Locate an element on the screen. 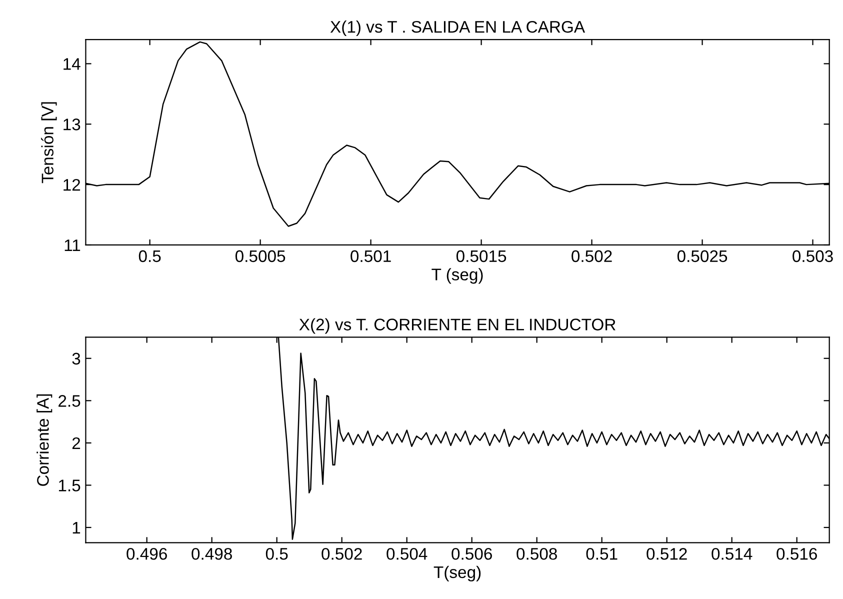  x-tick-label: 0.503 is located at coordinates (812, 256).